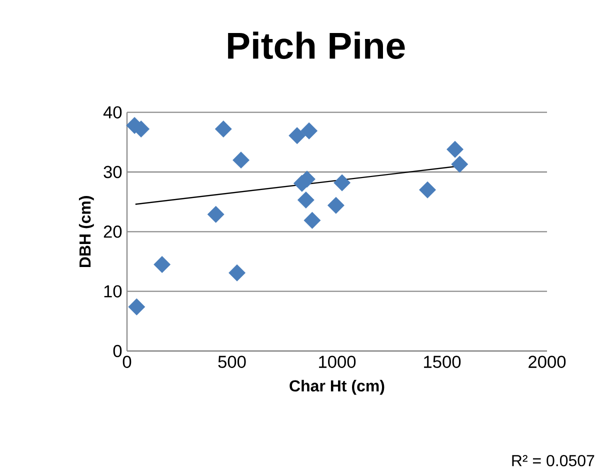 The height and width of the screenshot is (475, 605). Describe the element at coordinates (232, 362) in the screenshot. I see `x-tick-label: 500` at that location.